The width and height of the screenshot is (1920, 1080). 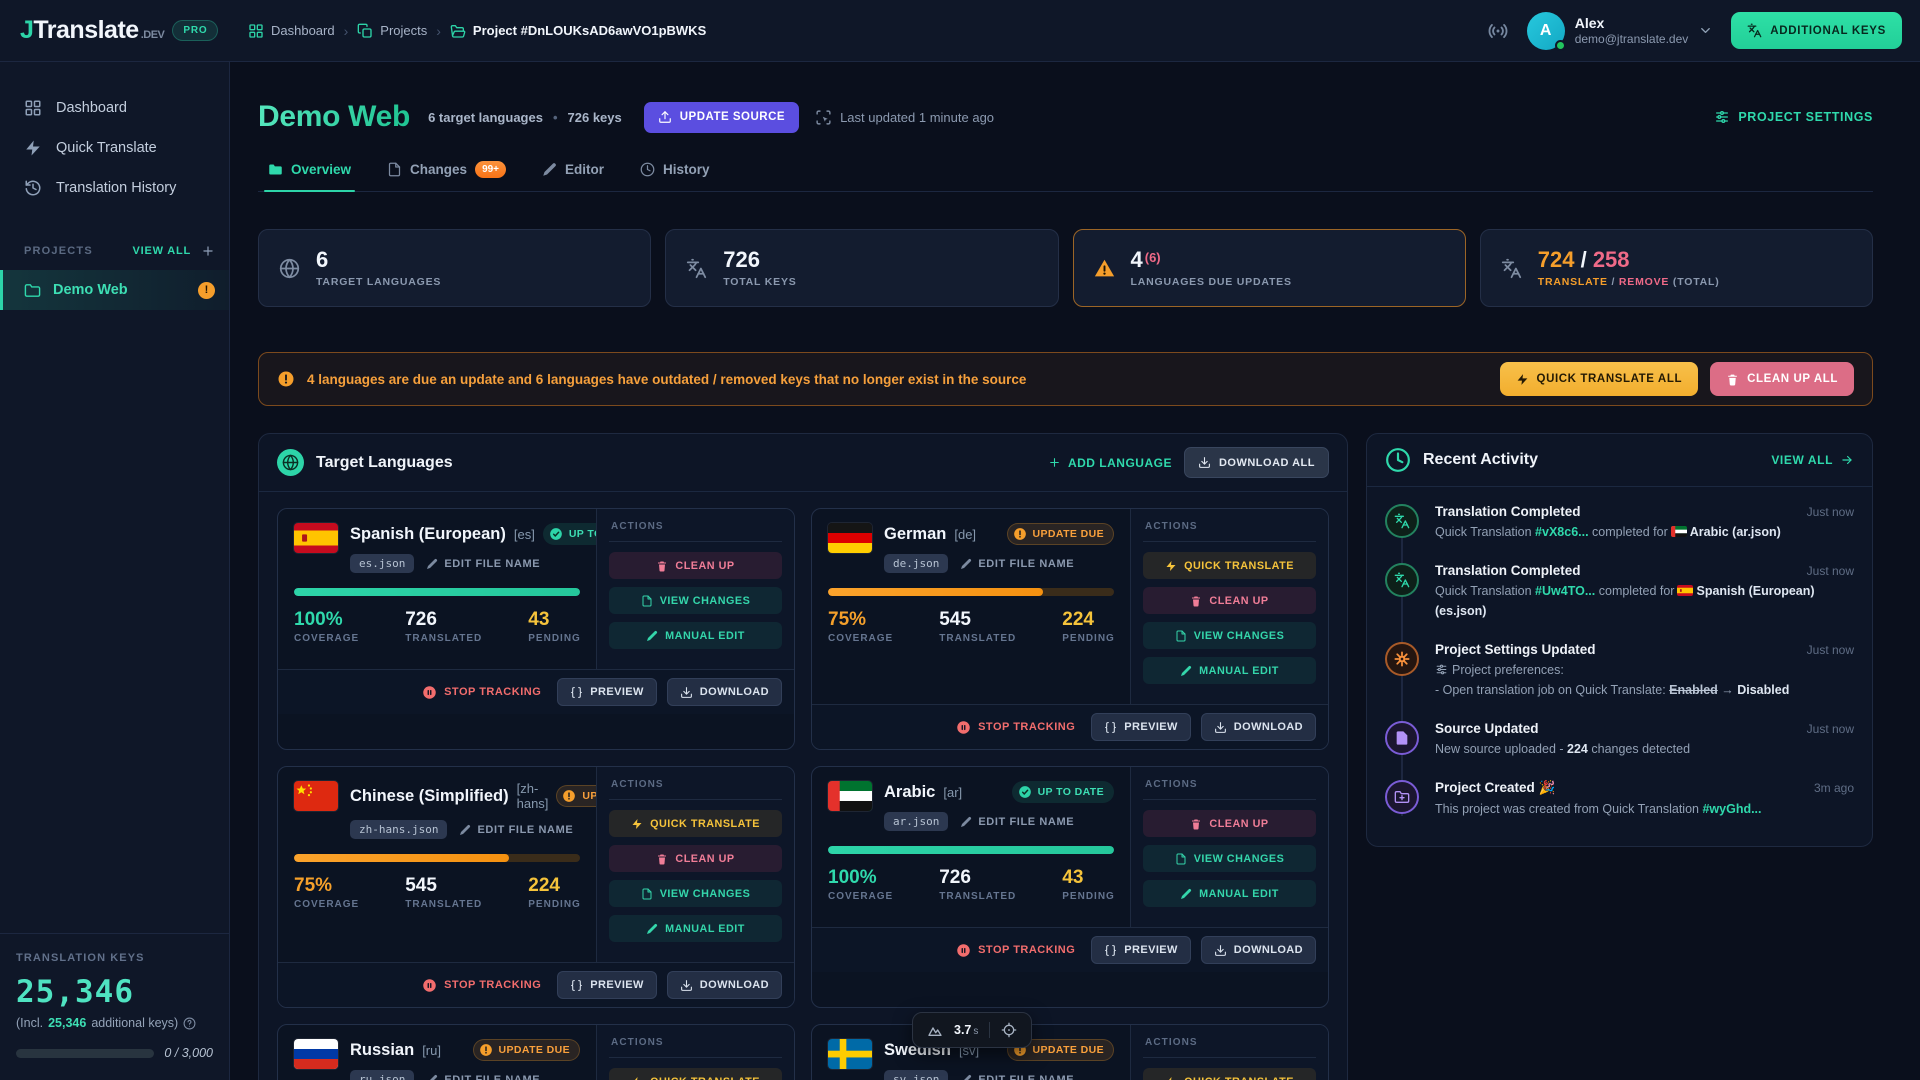 What do you see at coordinates (1054, 462) in the screenshot?
I see `plus-icon` at bounding box center [1054, 462].